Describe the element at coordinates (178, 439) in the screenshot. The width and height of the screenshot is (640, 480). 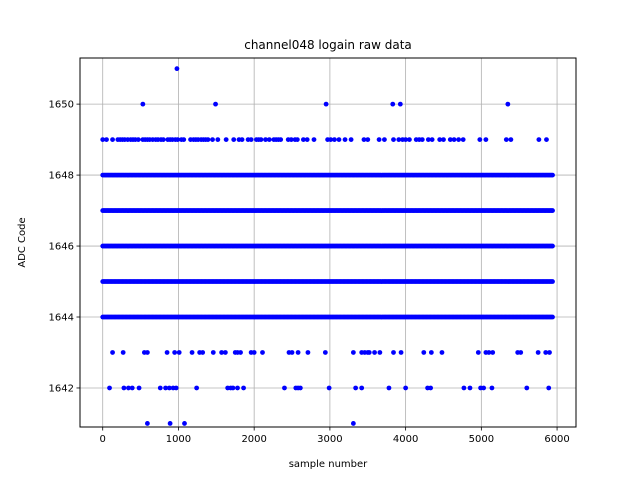
I see `x-tick-label: 1000` at that location.